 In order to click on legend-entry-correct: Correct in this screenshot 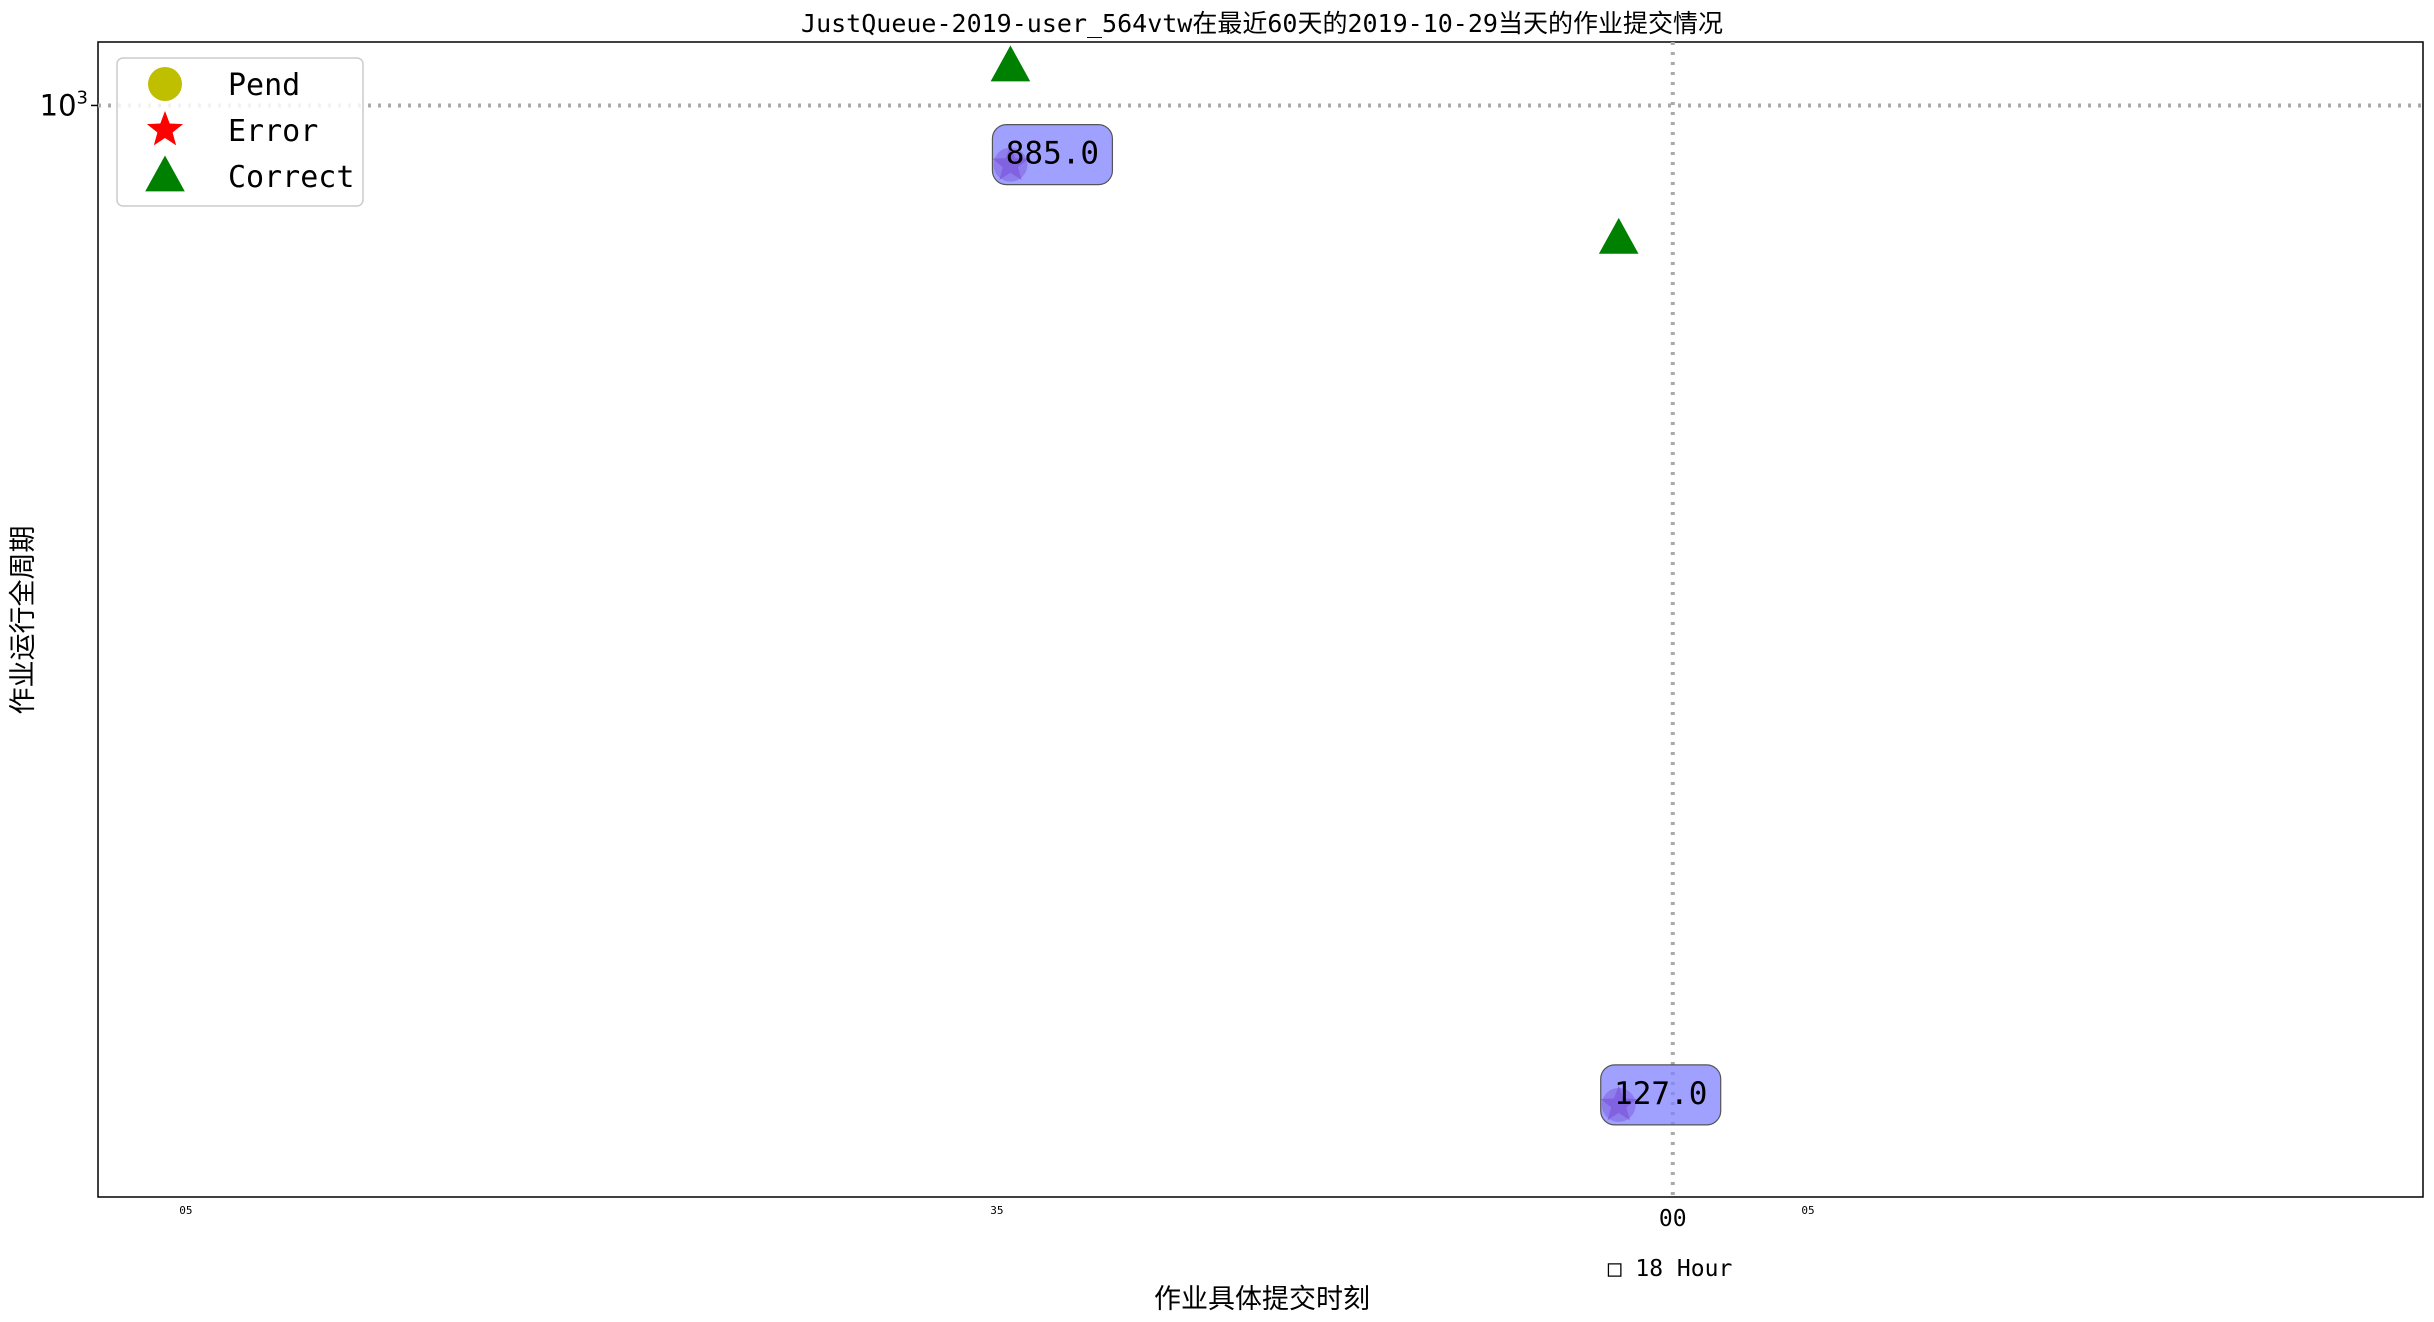, I will do `click(249, 175)`.